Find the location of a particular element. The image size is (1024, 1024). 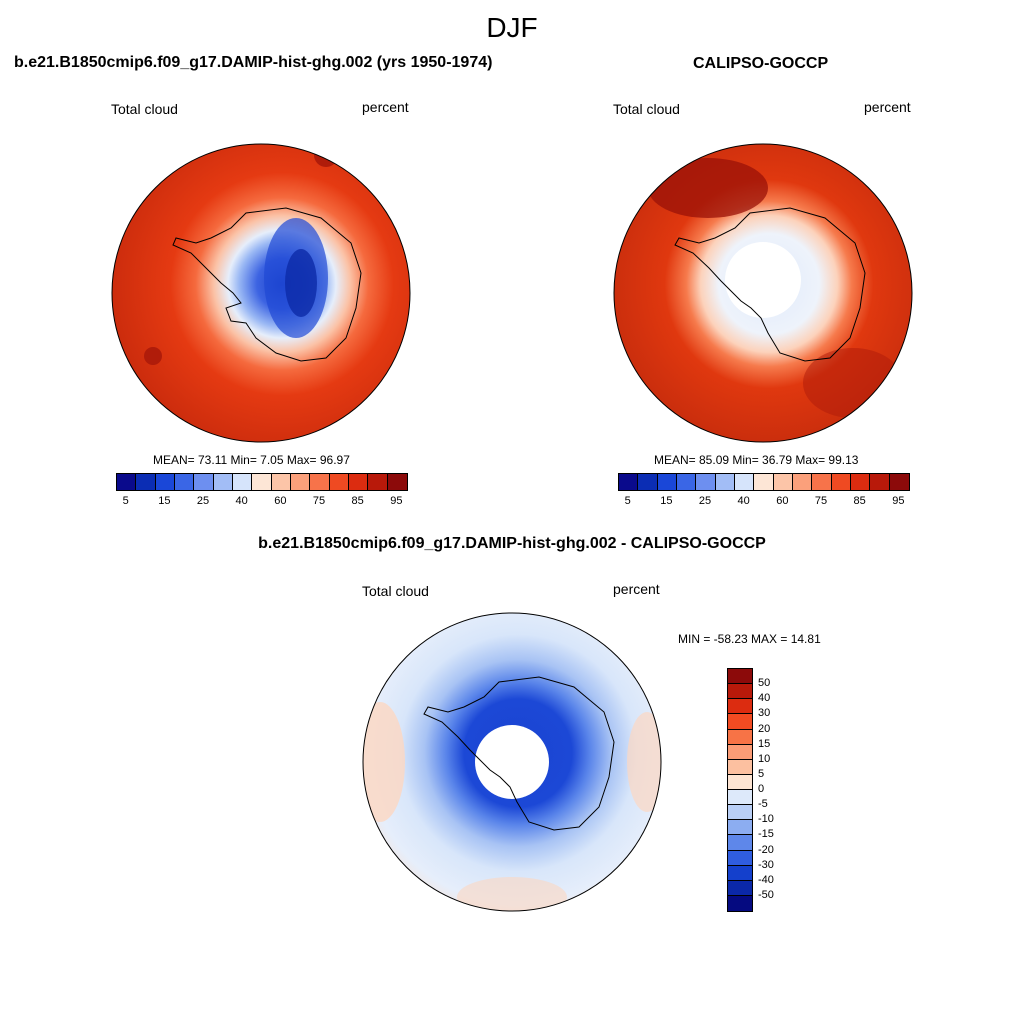

model-stats: MEAN= 73.11 Min= 7.05 Max= 96.97 is located at coordinates (251, 460).